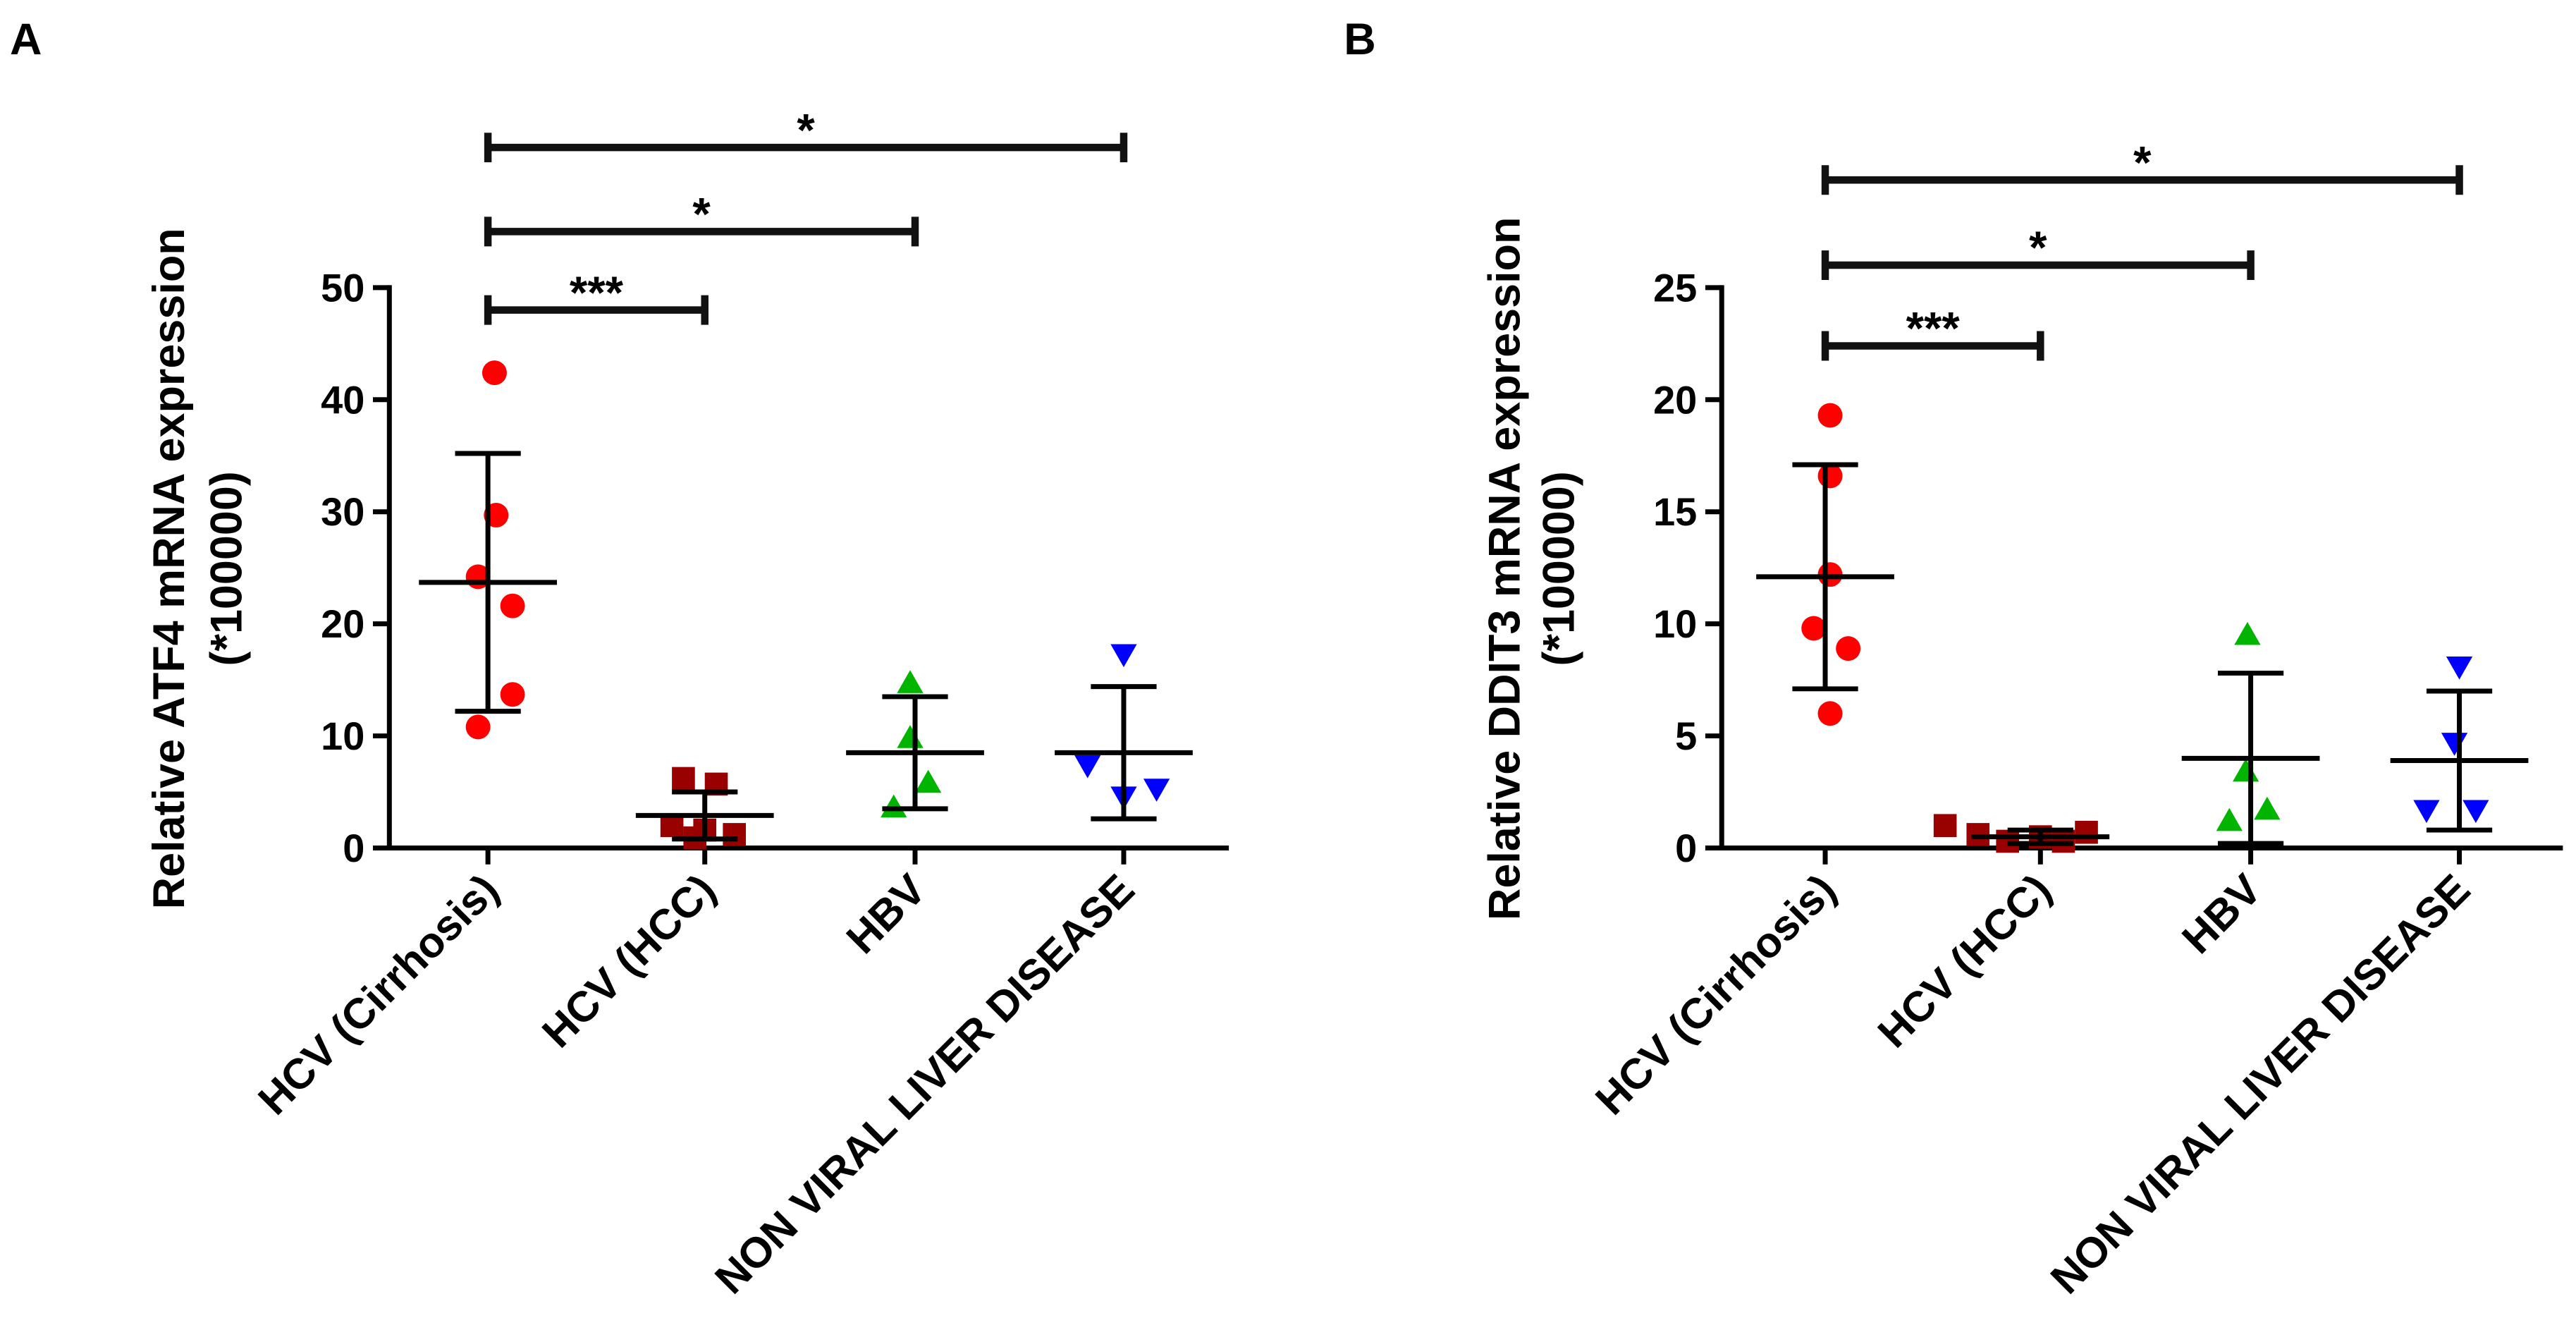 The image size is (2576, 1318). I want to click on panel-label: B, so click(1359, 40).